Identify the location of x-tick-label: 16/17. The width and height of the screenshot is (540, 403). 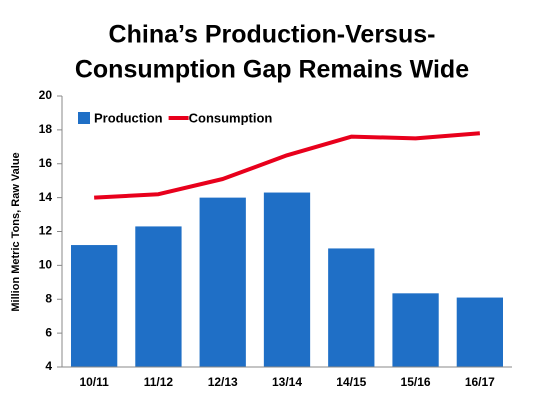
(480, 382).